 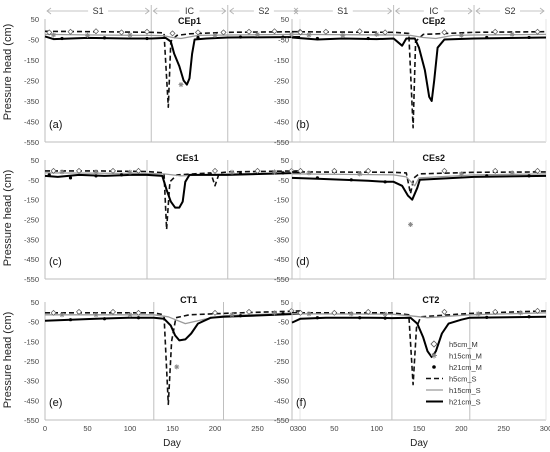 What do you see at coordinates (188, 300) in the screenshot?
I see `panel-title: CT1` at bounding box center [188, 300].